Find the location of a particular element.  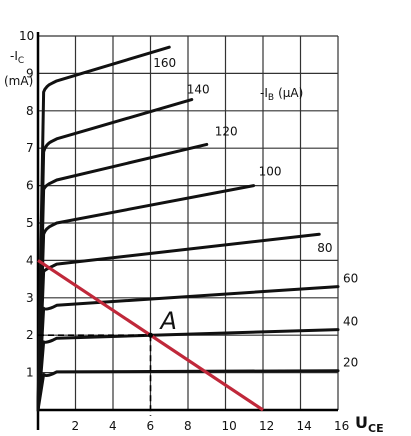

y-tick-label: 4 is located at coordinates (30, 260).